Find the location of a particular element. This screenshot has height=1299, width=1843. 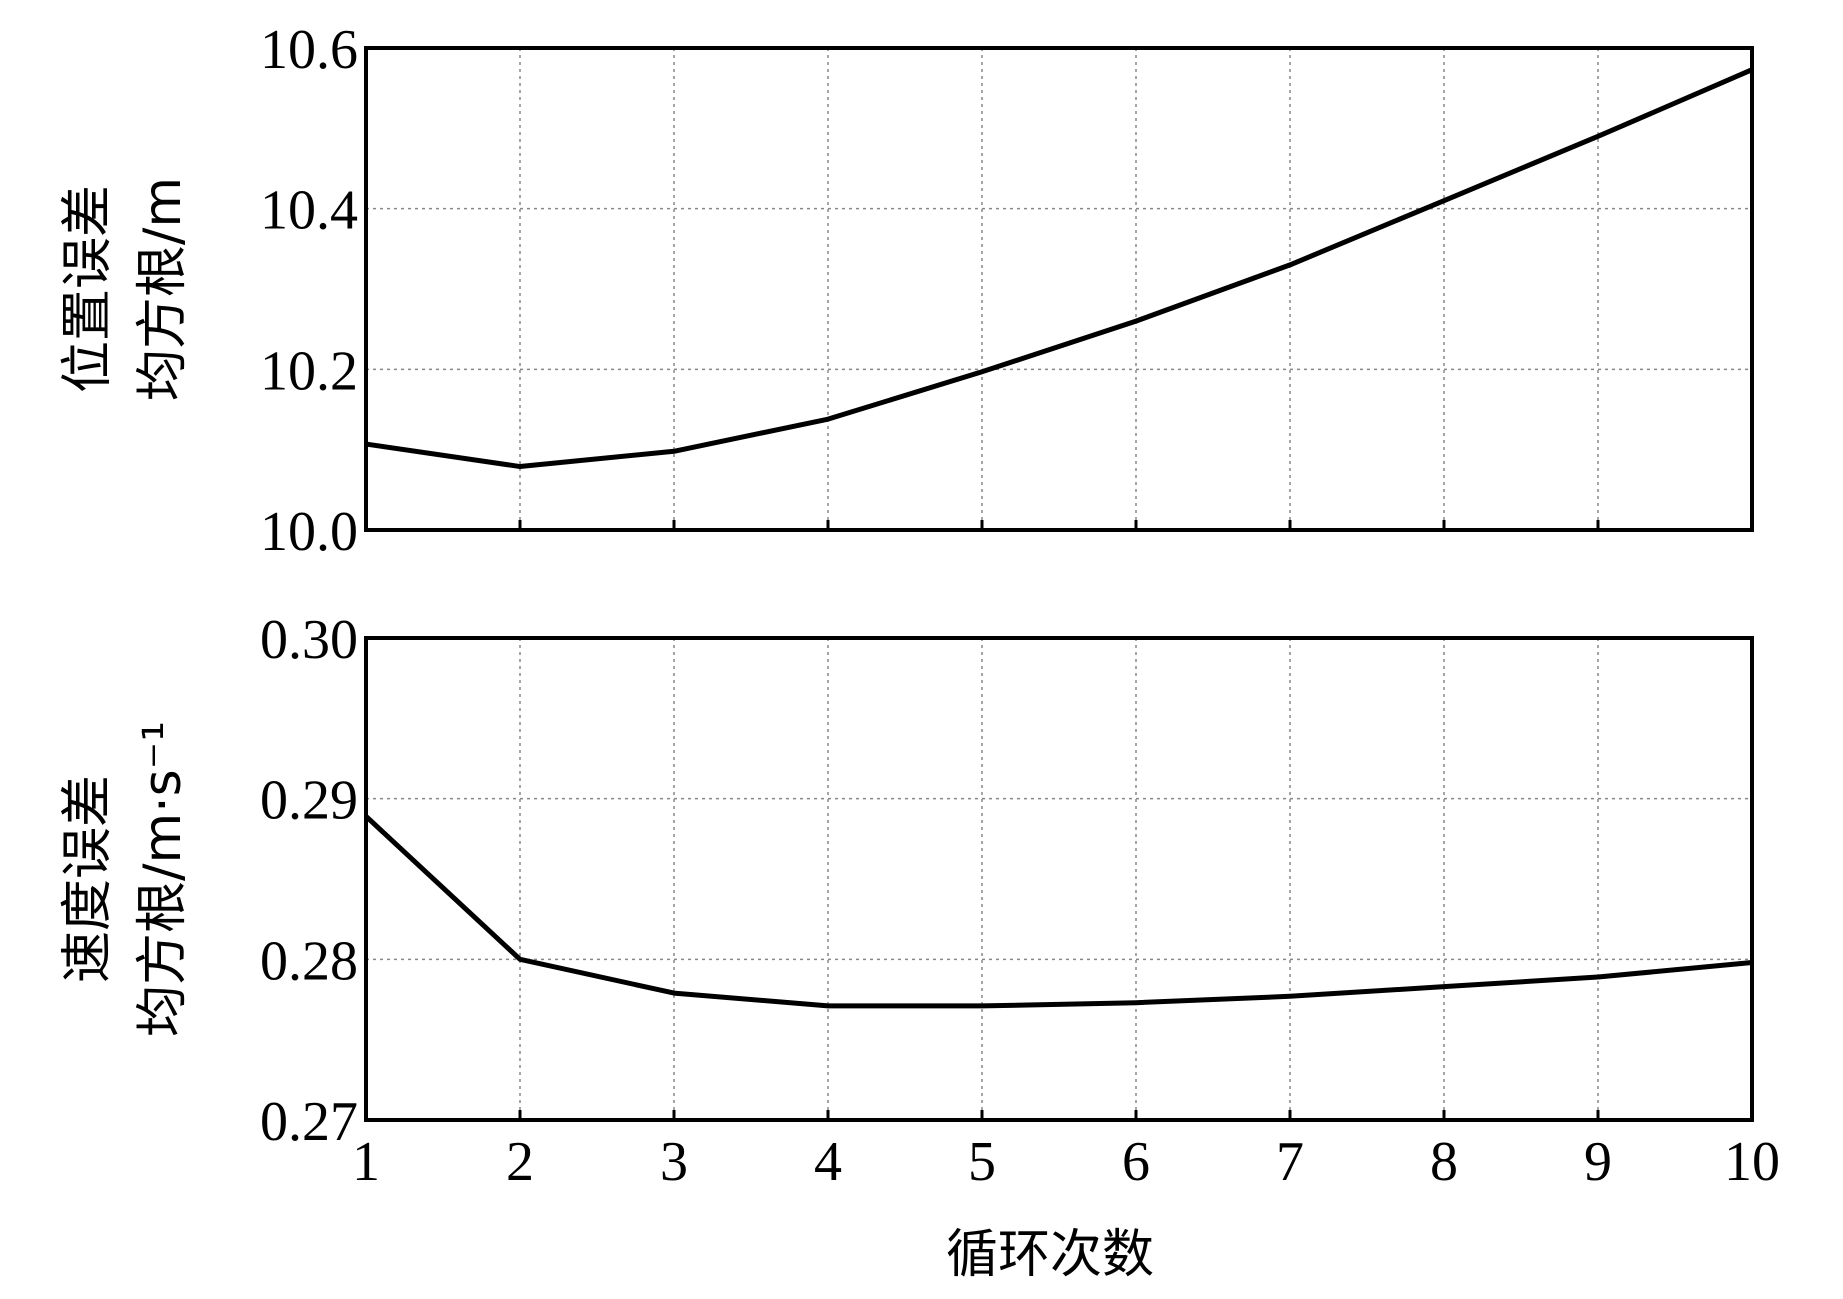

y-axis-title-2-line-2: 均方根/m·s⁻¹ is located at coordinates (163, 879).